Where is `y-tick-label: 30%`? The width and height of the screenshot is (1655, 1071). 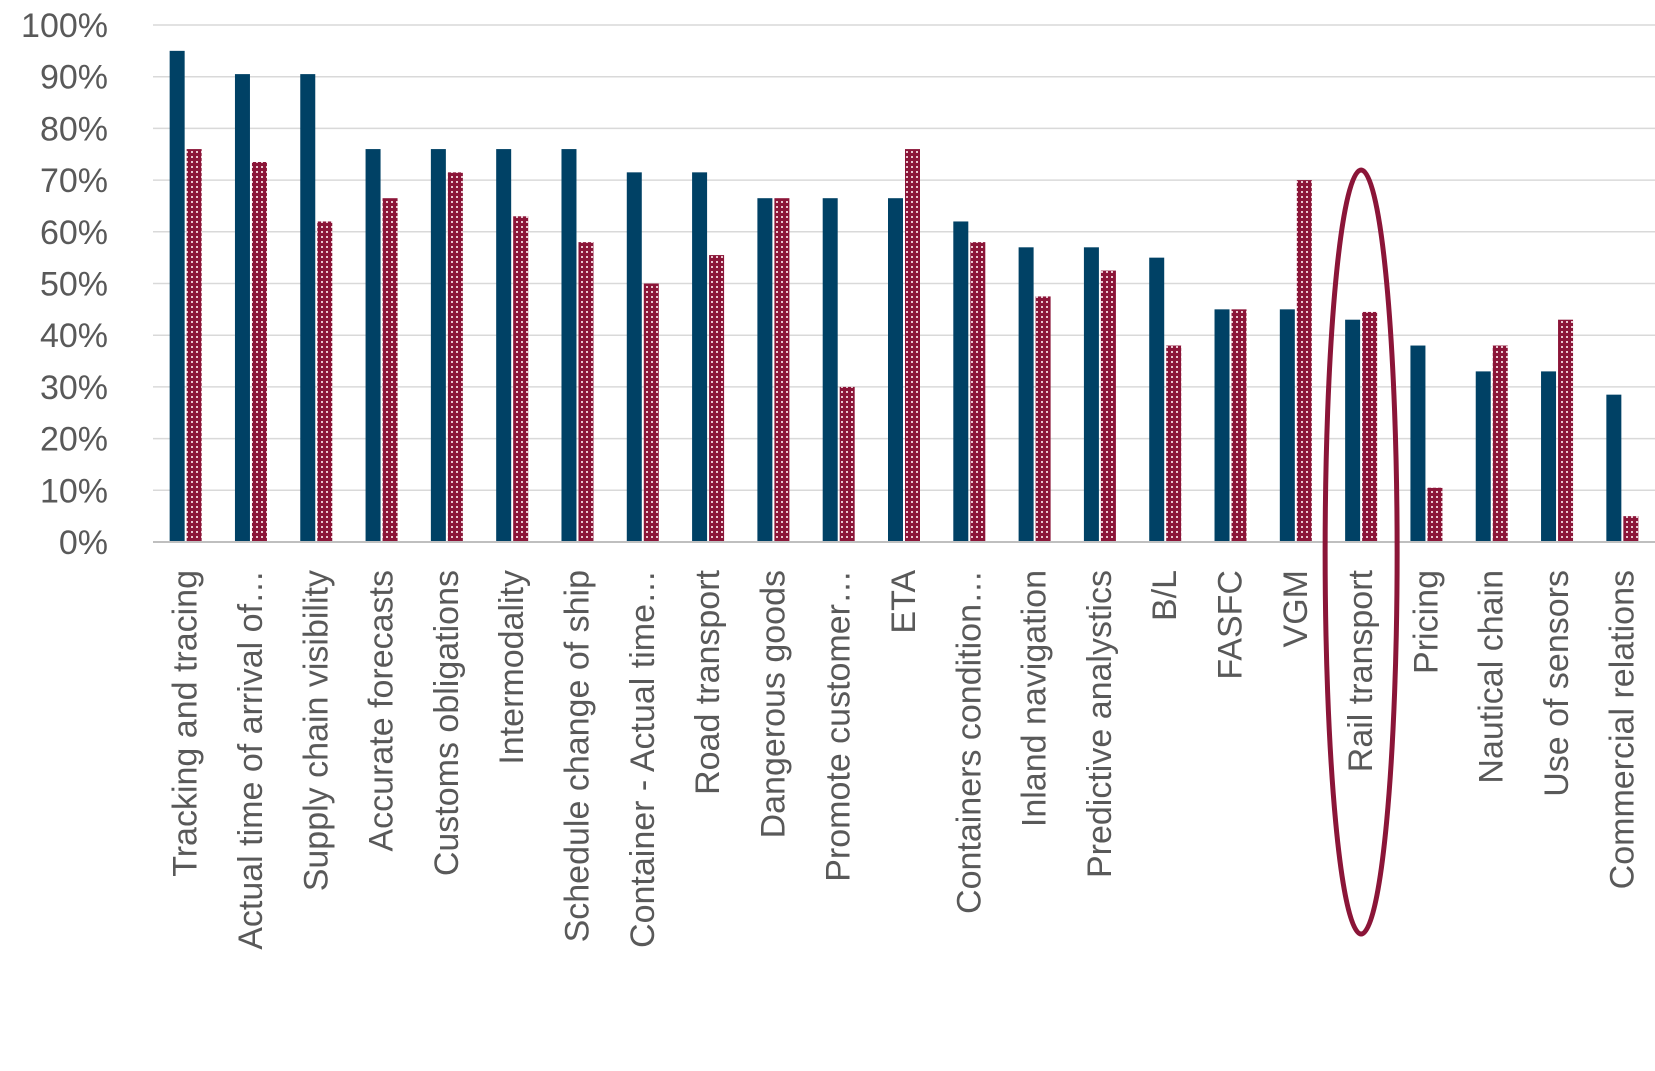 y-tick-label: 30% is located at coordinates (74, 388).